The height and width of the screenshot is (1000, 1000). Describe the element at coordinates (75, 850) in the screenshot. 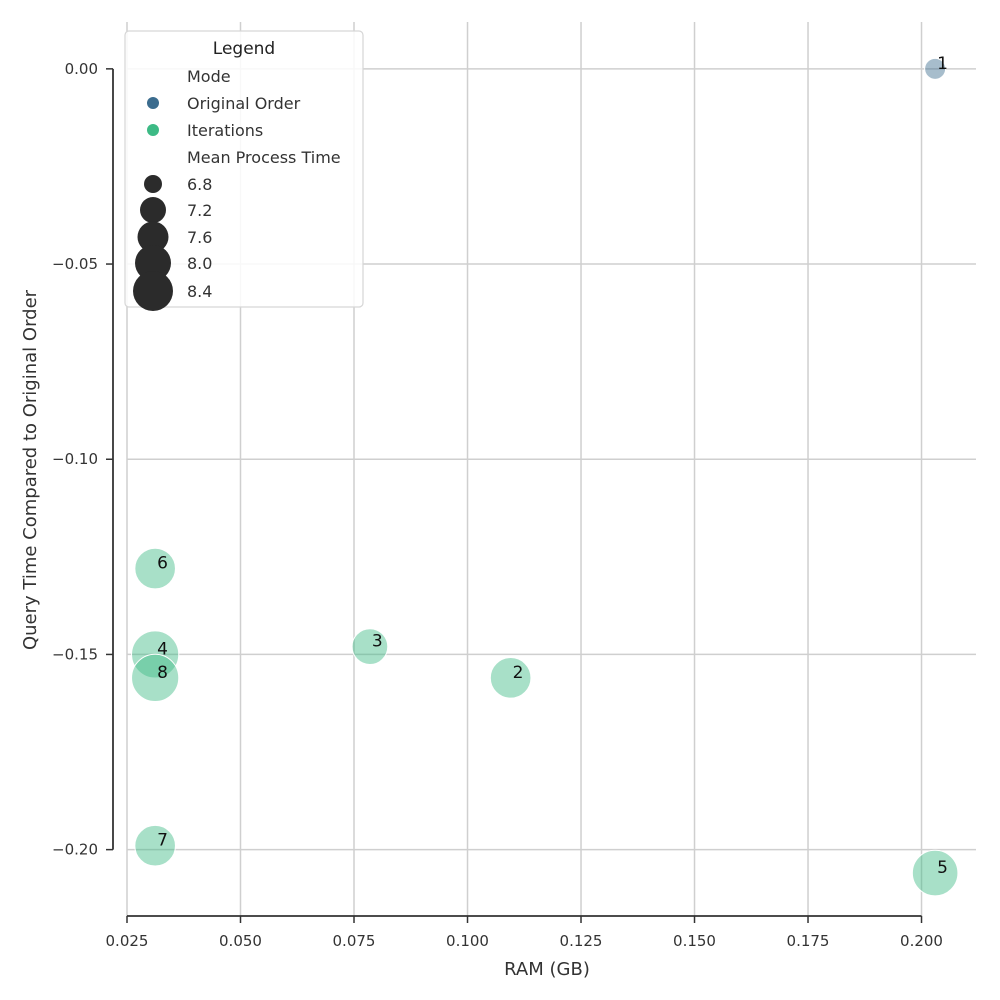

I see `y-tick-label: −0.20` at that location.